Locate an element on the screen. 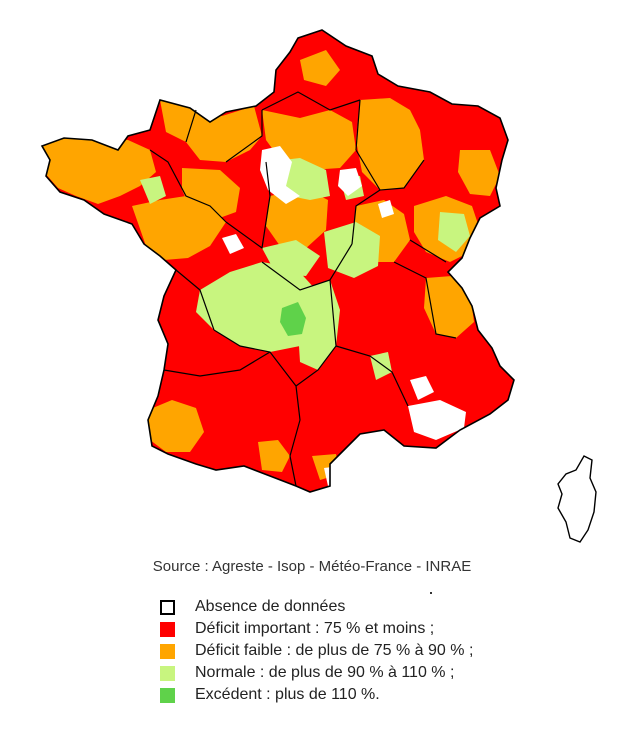 The image size is (624, 734). zone-absence-ile-de-france is located at coordinates (280, 175).